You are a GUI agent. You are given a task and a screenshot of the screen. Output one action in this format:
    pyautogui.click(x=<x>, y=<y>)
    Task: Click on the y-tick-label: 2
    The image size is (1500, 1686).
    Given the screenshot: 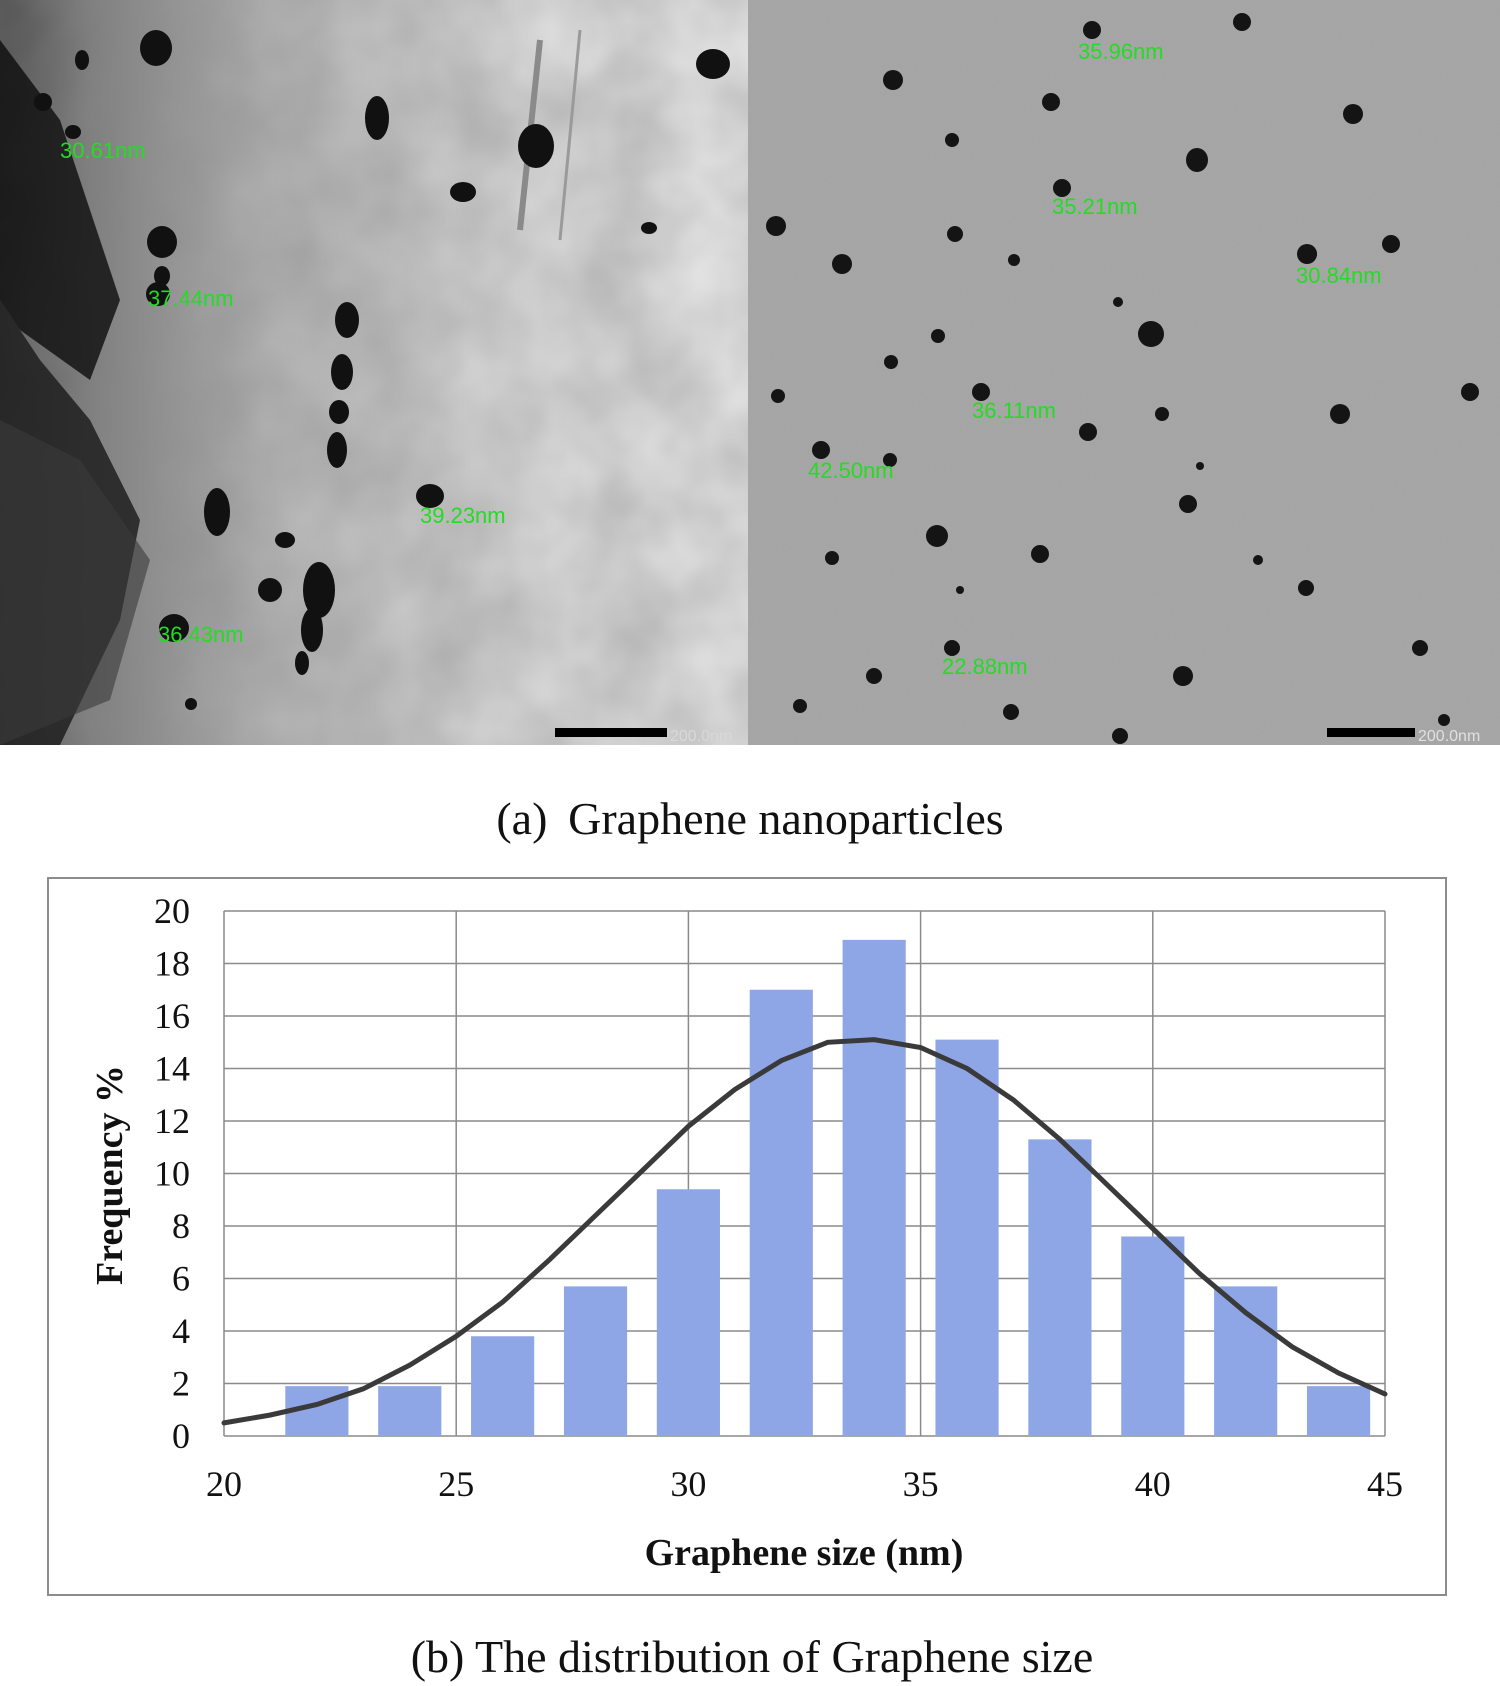 What is the action you would take?
    pyautogui.click(x=181, y=1384)
    